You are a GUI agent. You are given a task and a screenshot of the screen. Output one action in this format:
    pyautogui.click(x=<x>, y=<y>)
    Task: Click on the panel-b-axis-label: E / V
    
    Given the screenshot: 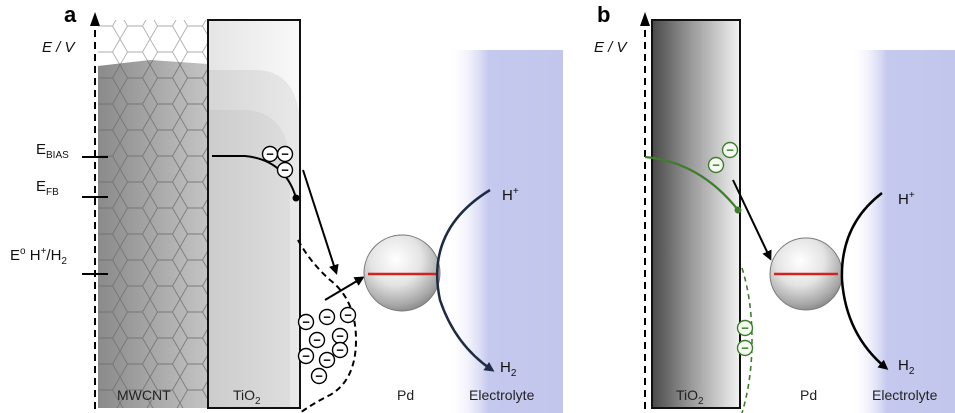 What is the action you would take?
    pyautogui.click(x=611, y=47)
    